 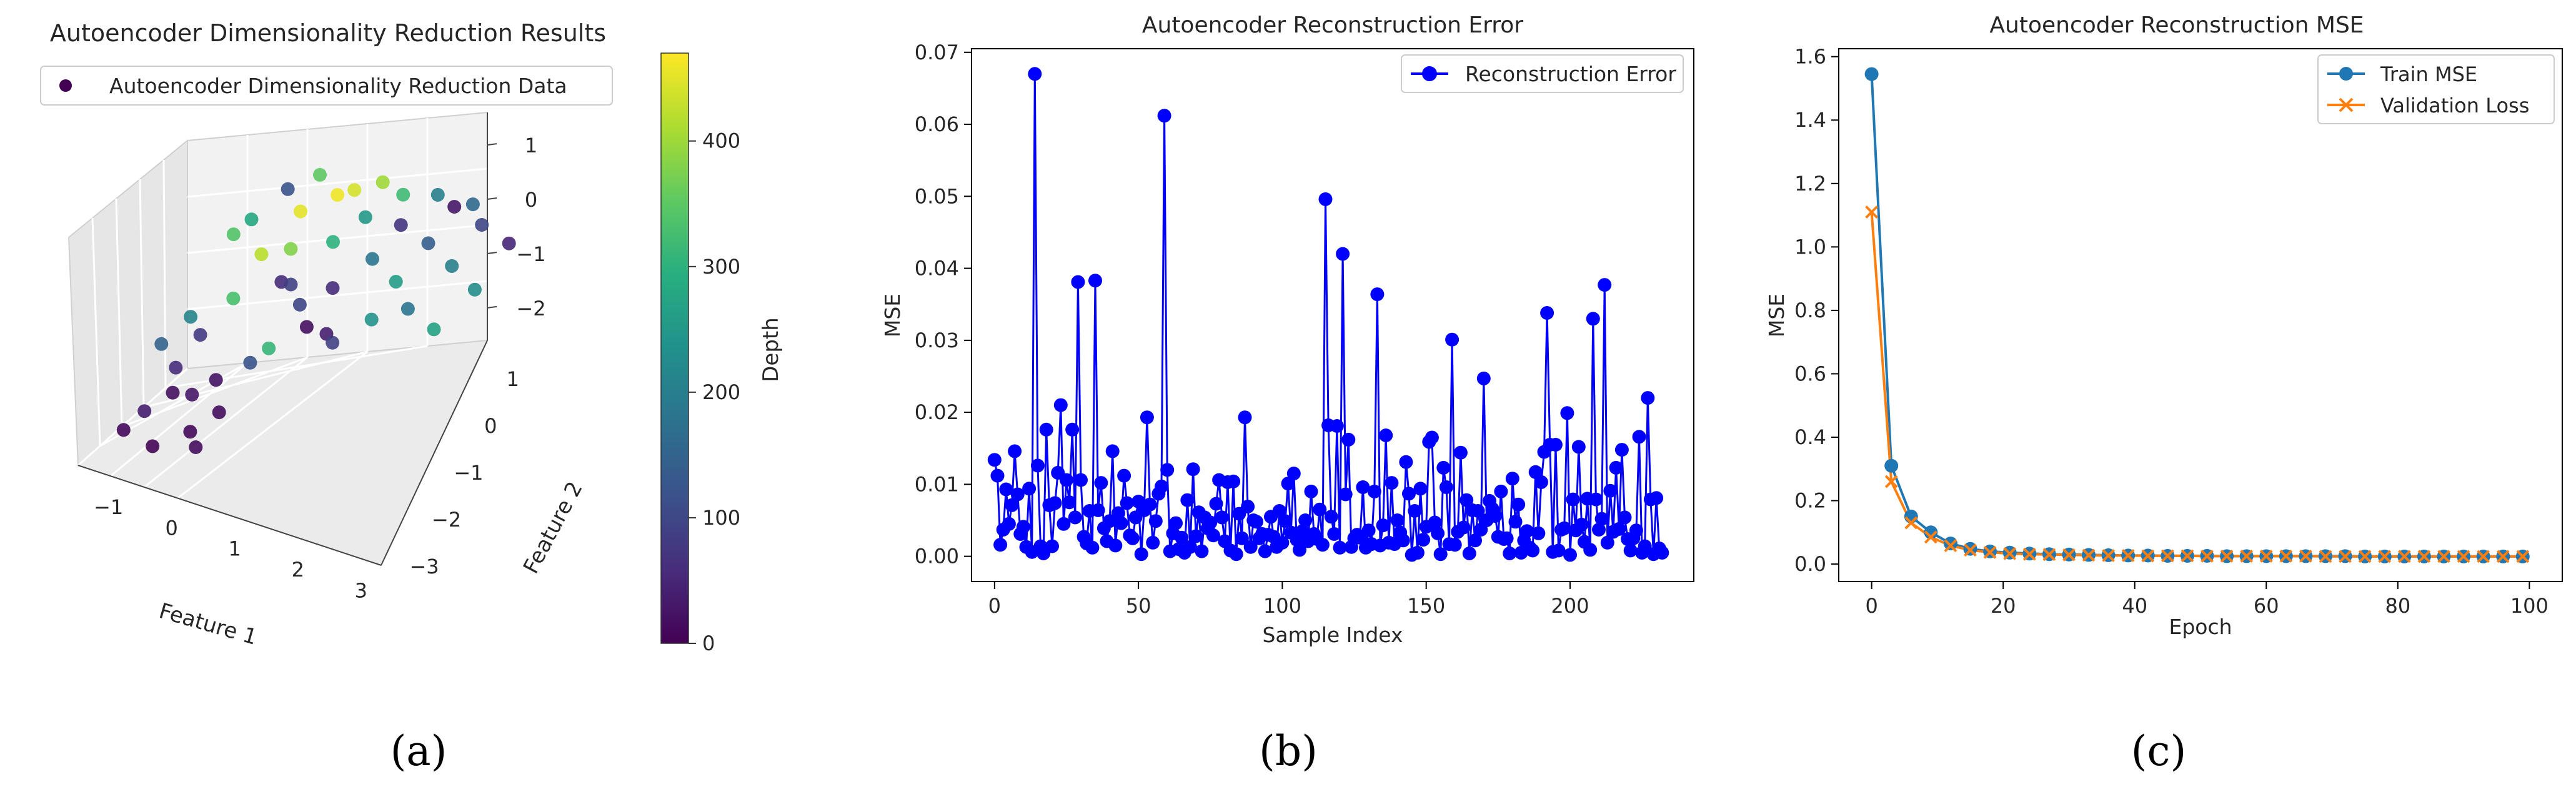 I want to click on panel-c-xtick-label: 100, so click(x=2529, y=606).